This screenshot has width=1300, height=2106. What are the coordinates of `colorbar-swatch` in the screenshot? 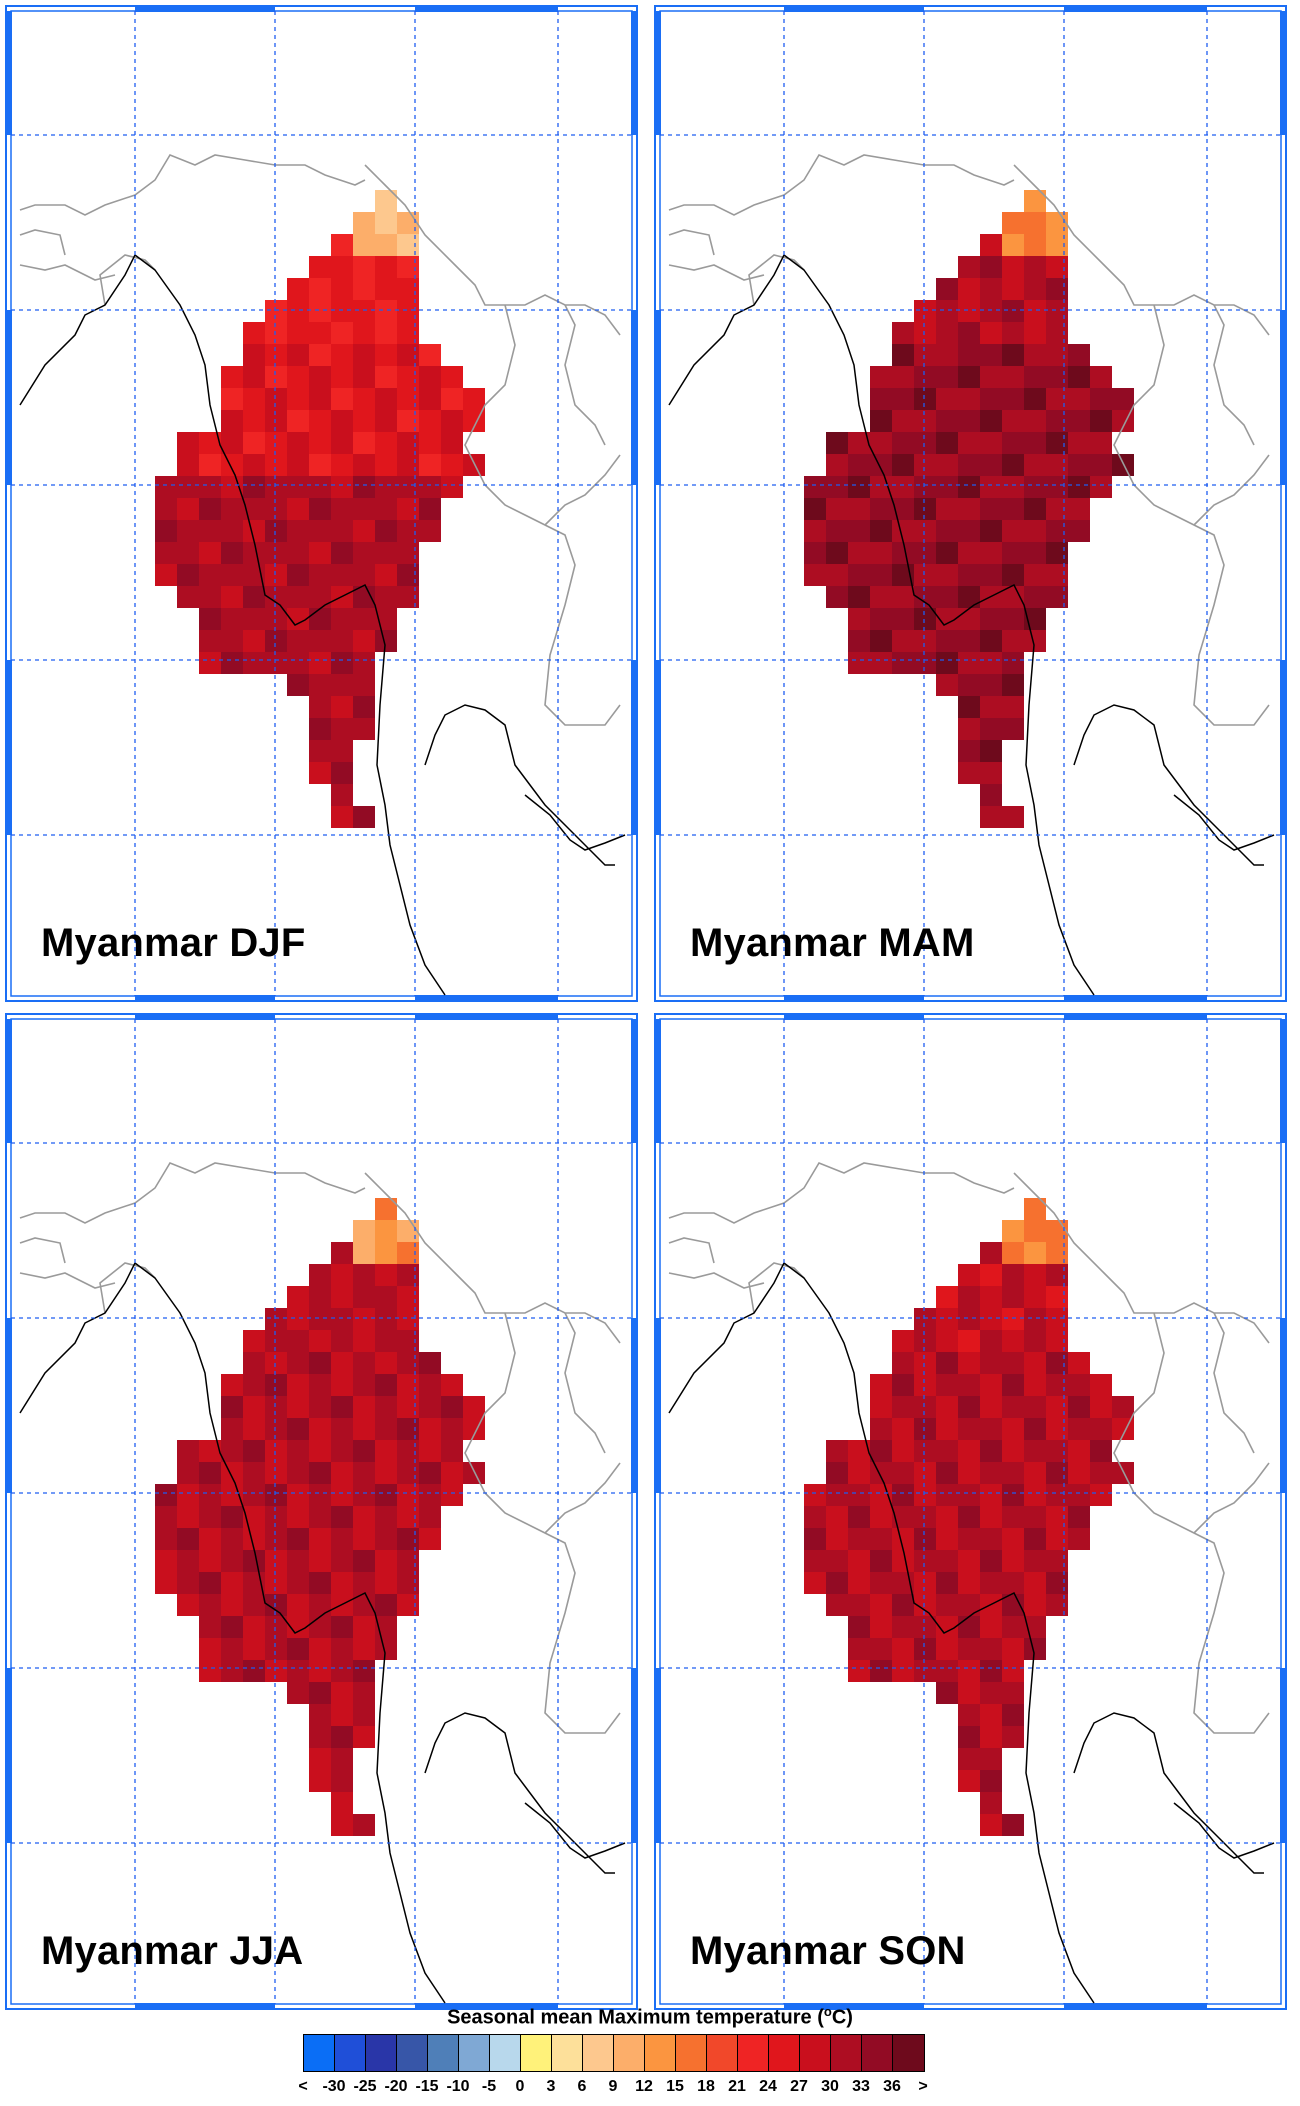 It's located at (908, 2053).